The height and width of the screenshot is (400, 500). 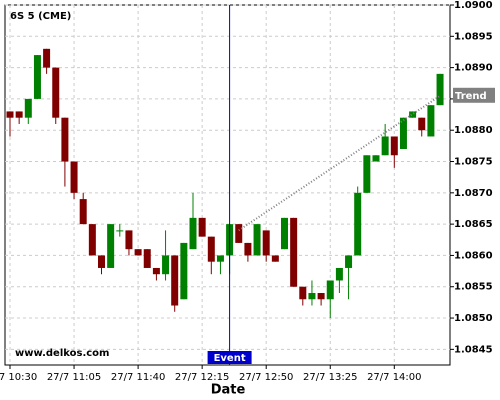 What do you see at coordinates (339, 163) in the screenshot?
I see `trend-line` at bounding box center [339, 163].